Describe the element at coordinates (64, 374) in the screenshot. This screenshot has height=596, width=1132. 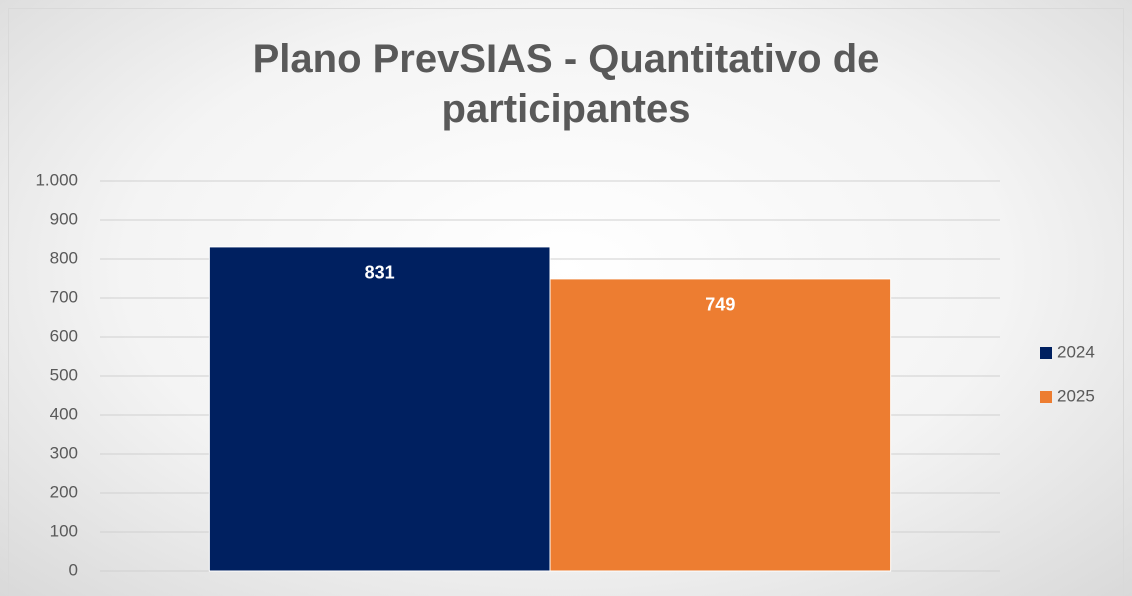
I see `y-tick-label: 500` at that location.